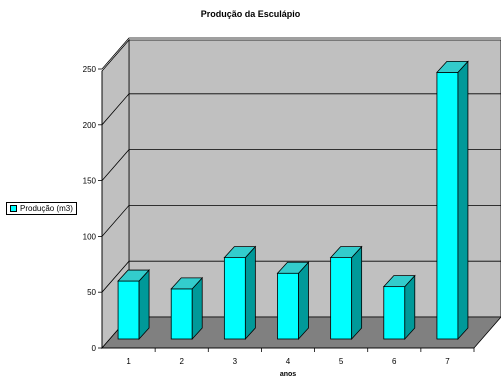 The image size is (501, 377). What do you see at coordinates (341, 361) in the screenshot?
I see `x-tick-label: 5` at bounding box center [341, 361].